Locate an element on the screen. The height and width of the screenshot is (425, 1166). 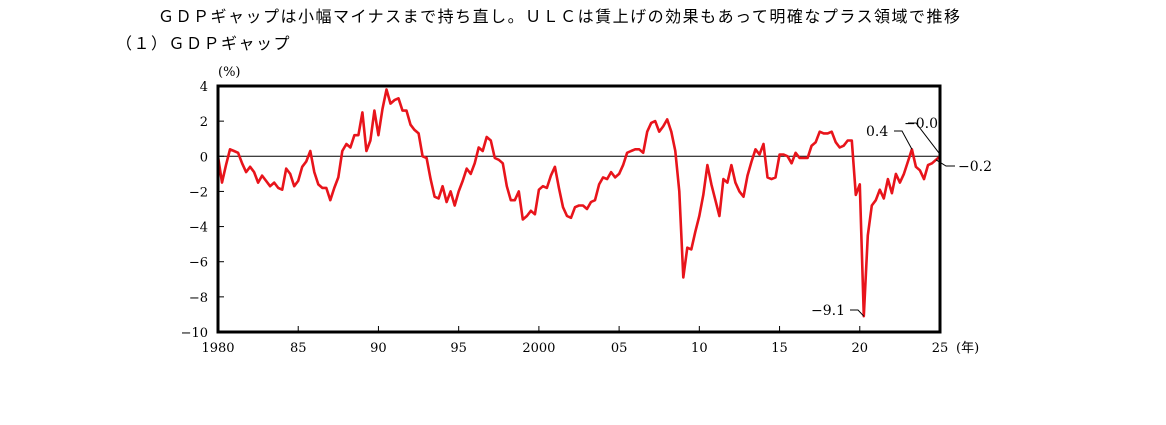
x-tick-label: 85 is located at coordinates (298, 348).